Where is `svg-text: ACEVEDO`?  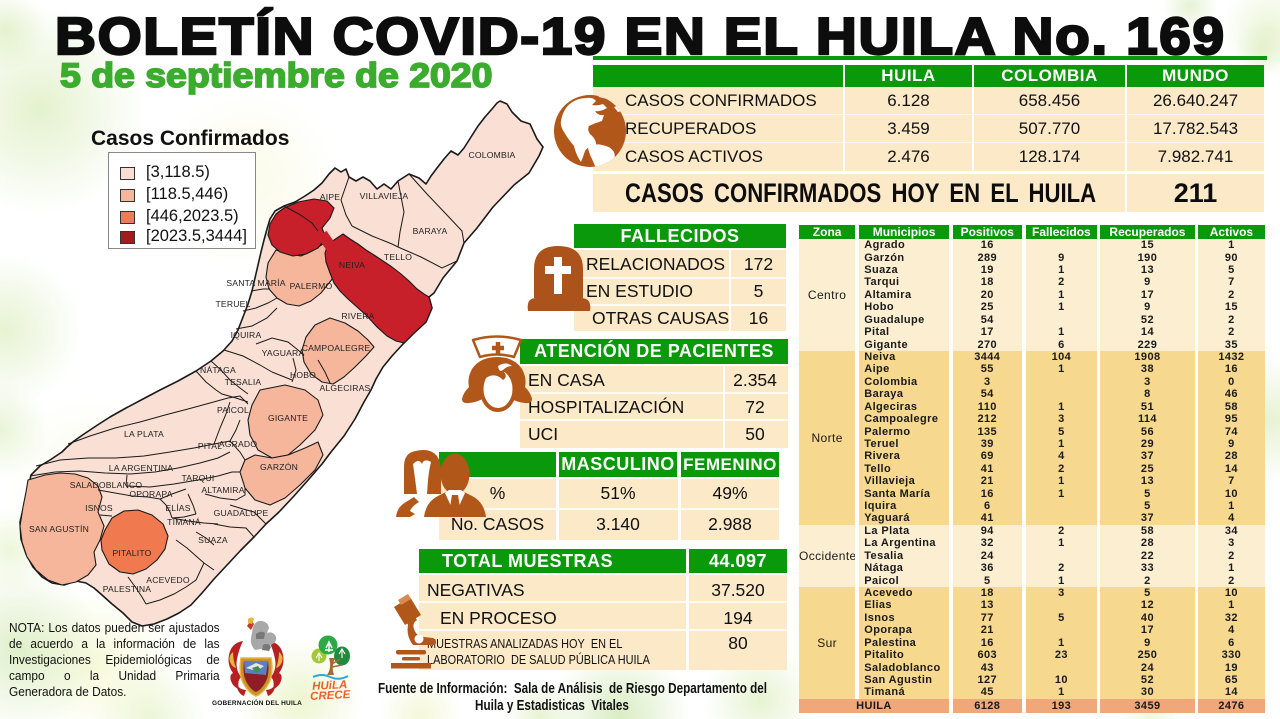 svg-text: ACEVEDO is located at coordinates (168, 580).